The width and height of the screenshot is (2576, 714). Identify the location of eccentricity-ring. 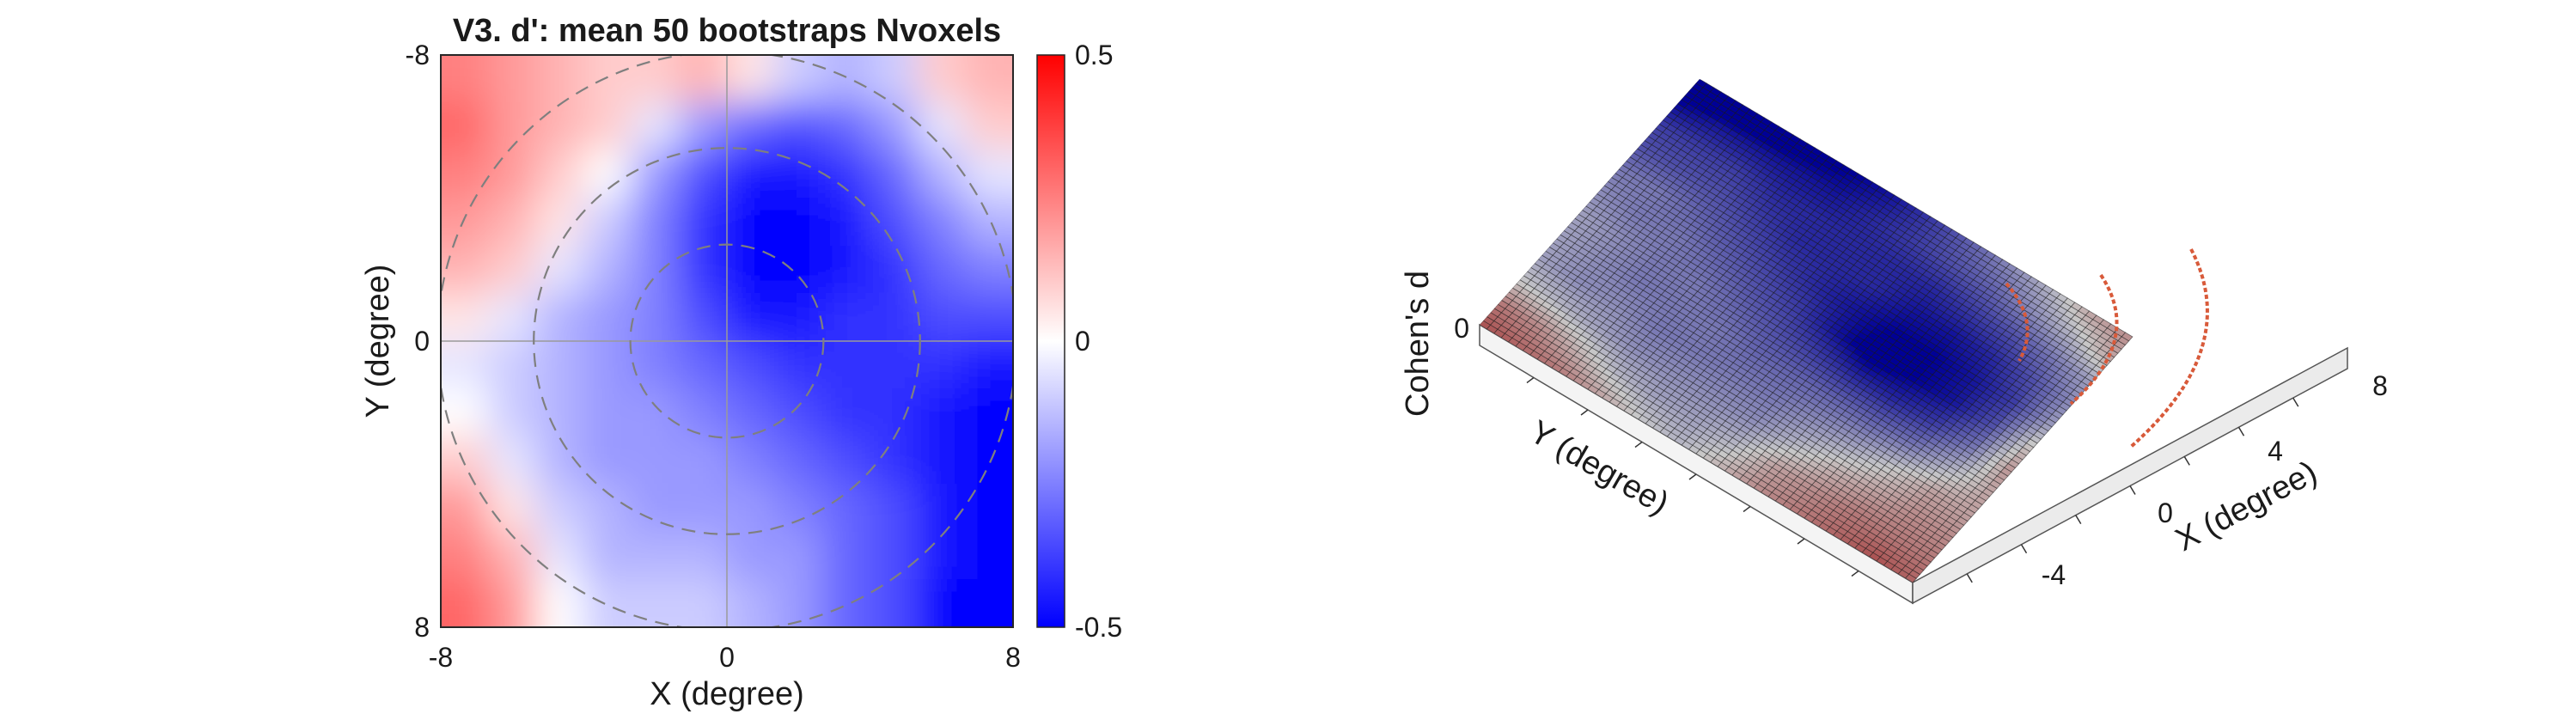
(727, 341).